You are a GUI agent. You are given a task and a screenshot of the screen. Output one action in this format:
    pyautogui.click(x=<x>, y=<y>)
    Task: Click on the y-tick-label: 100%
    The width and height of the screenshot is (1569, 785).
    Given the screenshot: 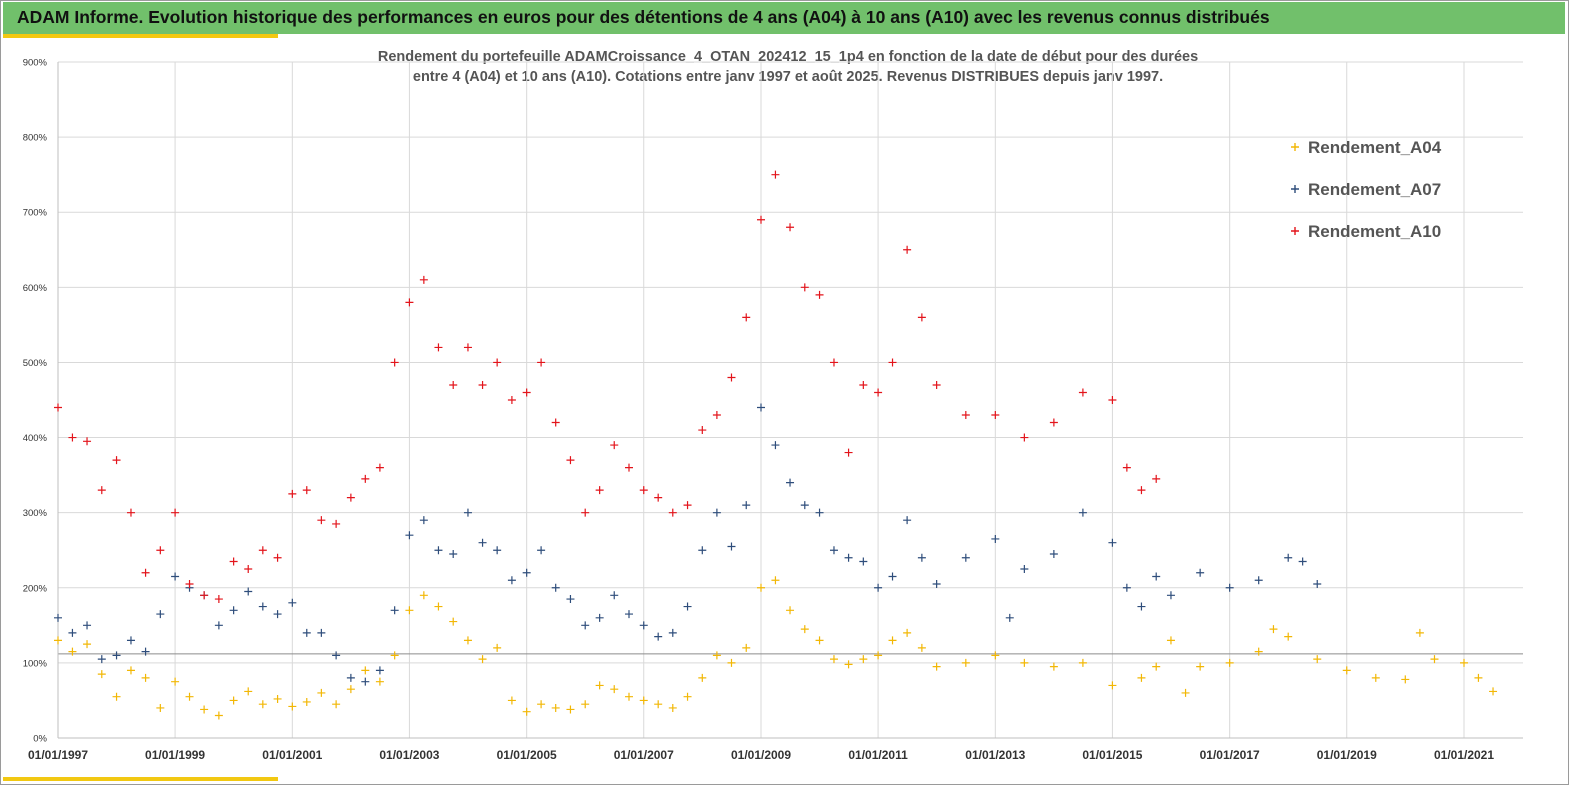 What is the action you would take?
    pyautogui.click(x=35, y=663)
    